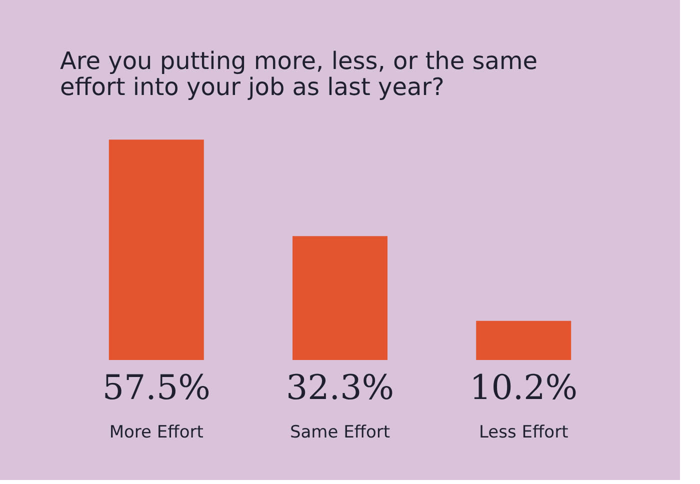  Describe the element at coordinates (340, 432) in the screenshot. I see `x-tick-label: Same Effort` at that location.